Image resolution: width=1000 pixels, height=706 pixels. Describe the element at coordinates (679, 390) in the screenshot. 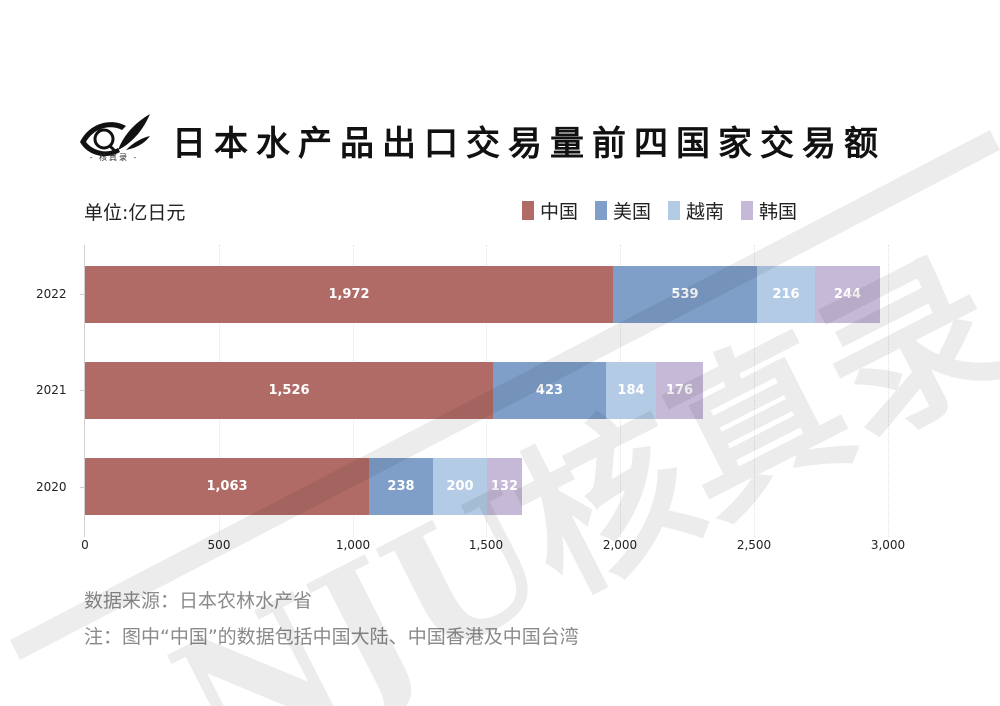

I see `bar-segment-korea: 176` at that location.